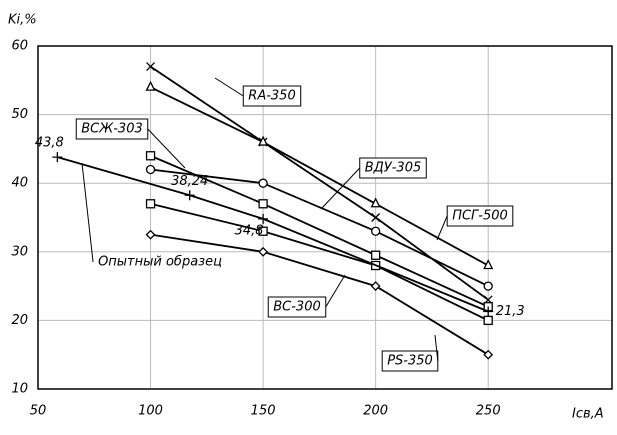 This screenshot has height=435, width=617. I want to click on series-label: ВДУ-305, so click(393, 168).